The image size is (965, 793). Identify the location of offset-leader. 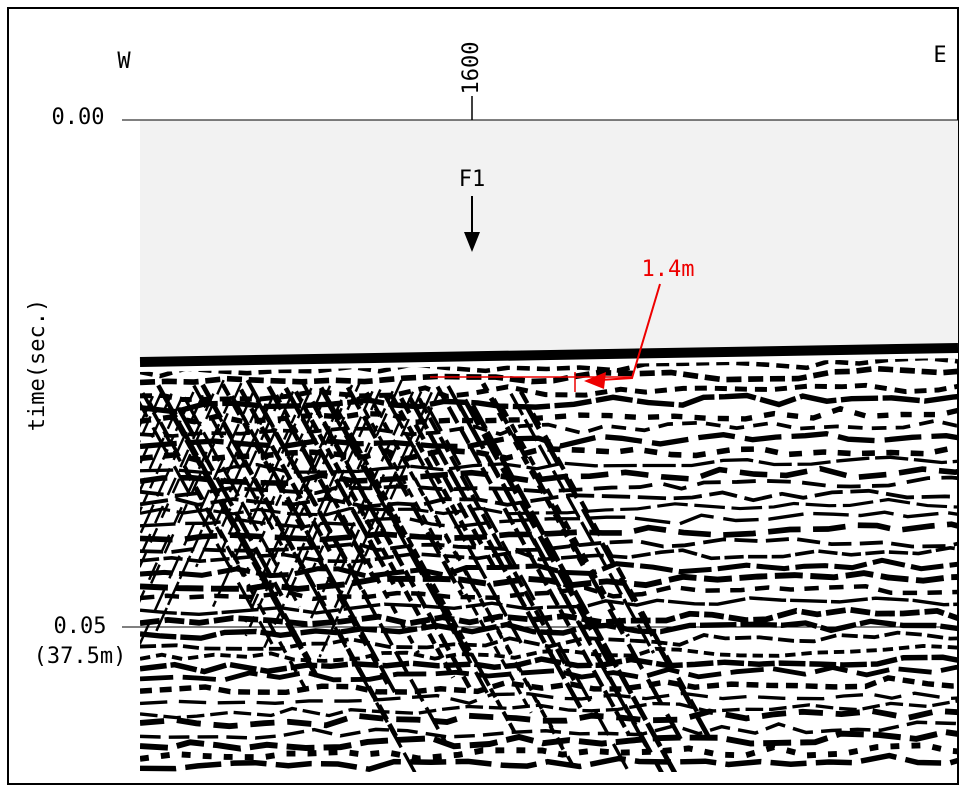
(630, 332).